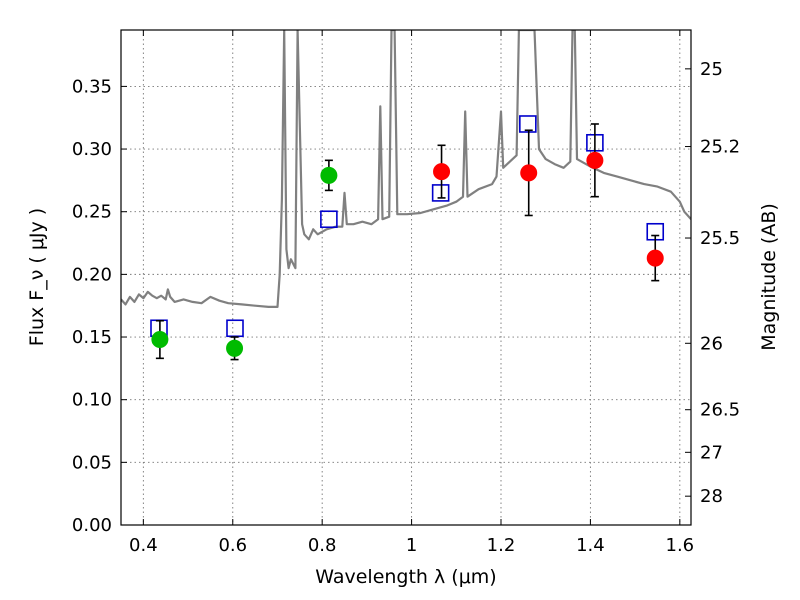  Describe the element at coordinates (501, 545) in the screenshot. I see `x-tick-label: 1.2` at that location.